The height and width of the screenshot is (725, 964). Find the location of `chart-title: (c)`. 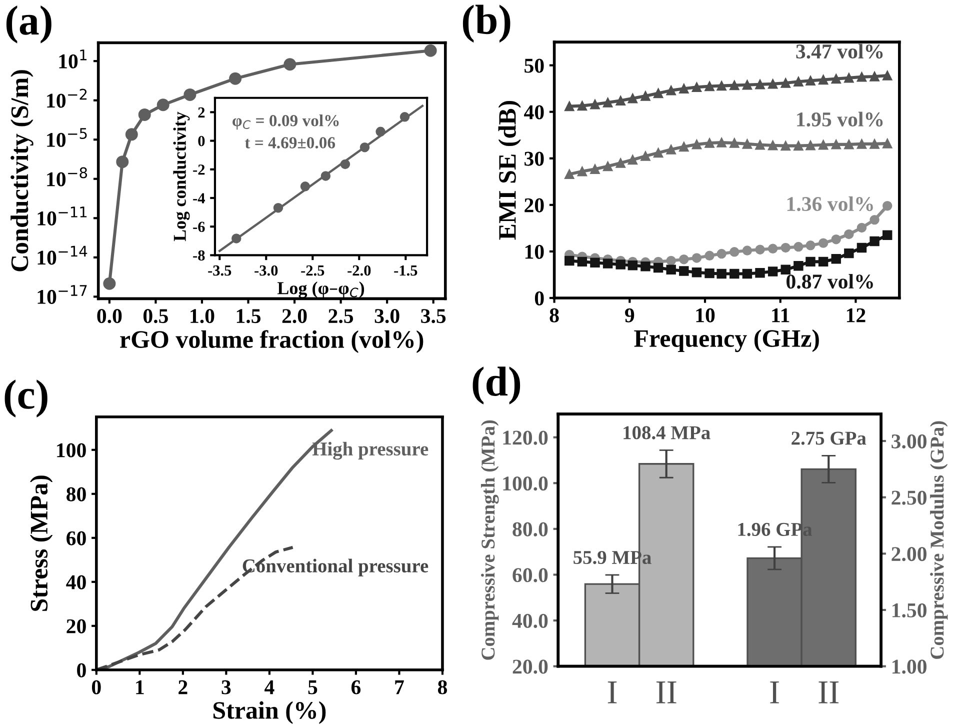

chart-title: (c) is located at coordinates (26, 399).